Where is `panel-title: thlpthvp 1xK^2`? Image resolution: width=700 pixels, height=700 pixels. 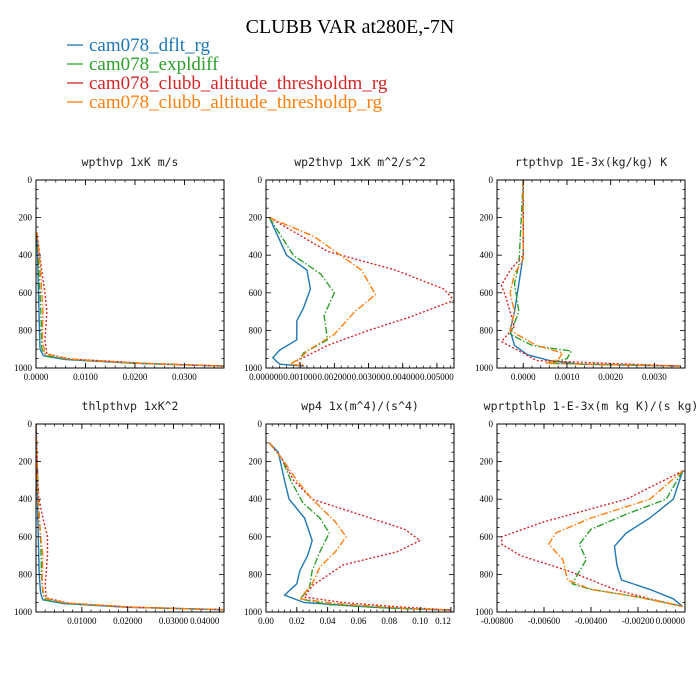
panel-title: thlpthvp 1xK^2 is located at coordinates (130, 406).